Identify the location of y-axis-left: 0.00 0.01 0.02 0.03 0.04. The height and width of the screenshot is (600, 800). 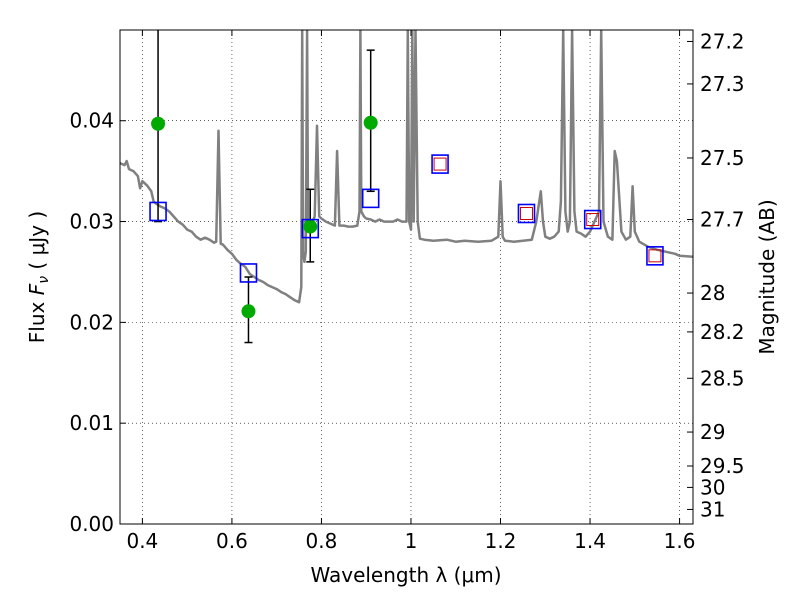
(97, 322).